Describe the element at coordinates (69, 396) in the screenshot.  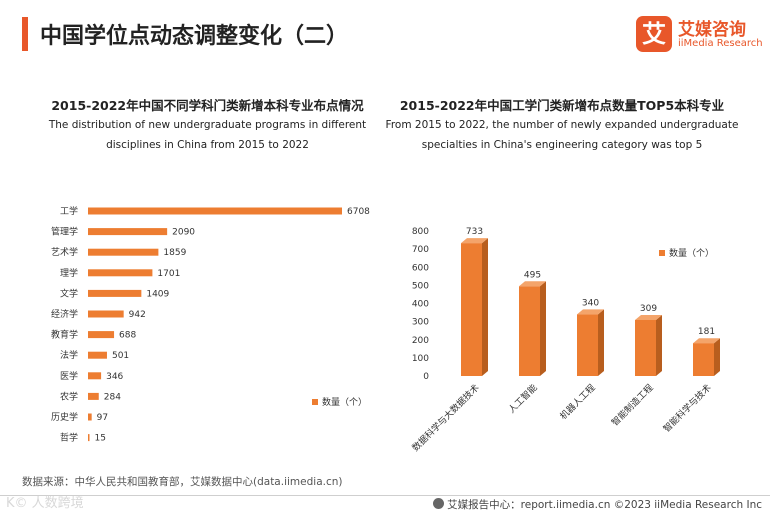
I see `category-label: 农学` at that location.